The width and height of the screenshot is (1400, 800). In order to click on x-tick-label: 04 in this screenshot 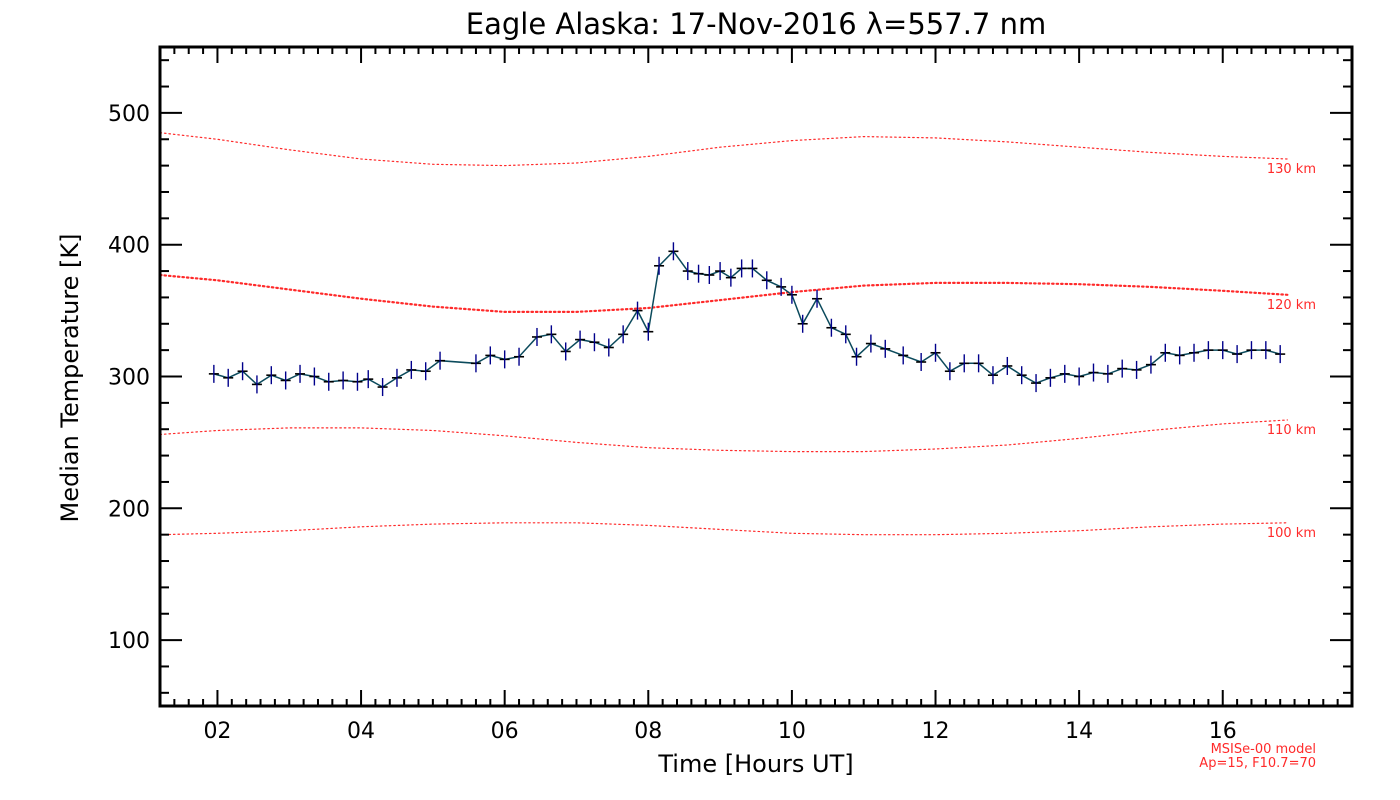, I will do `click(361, 731)`.